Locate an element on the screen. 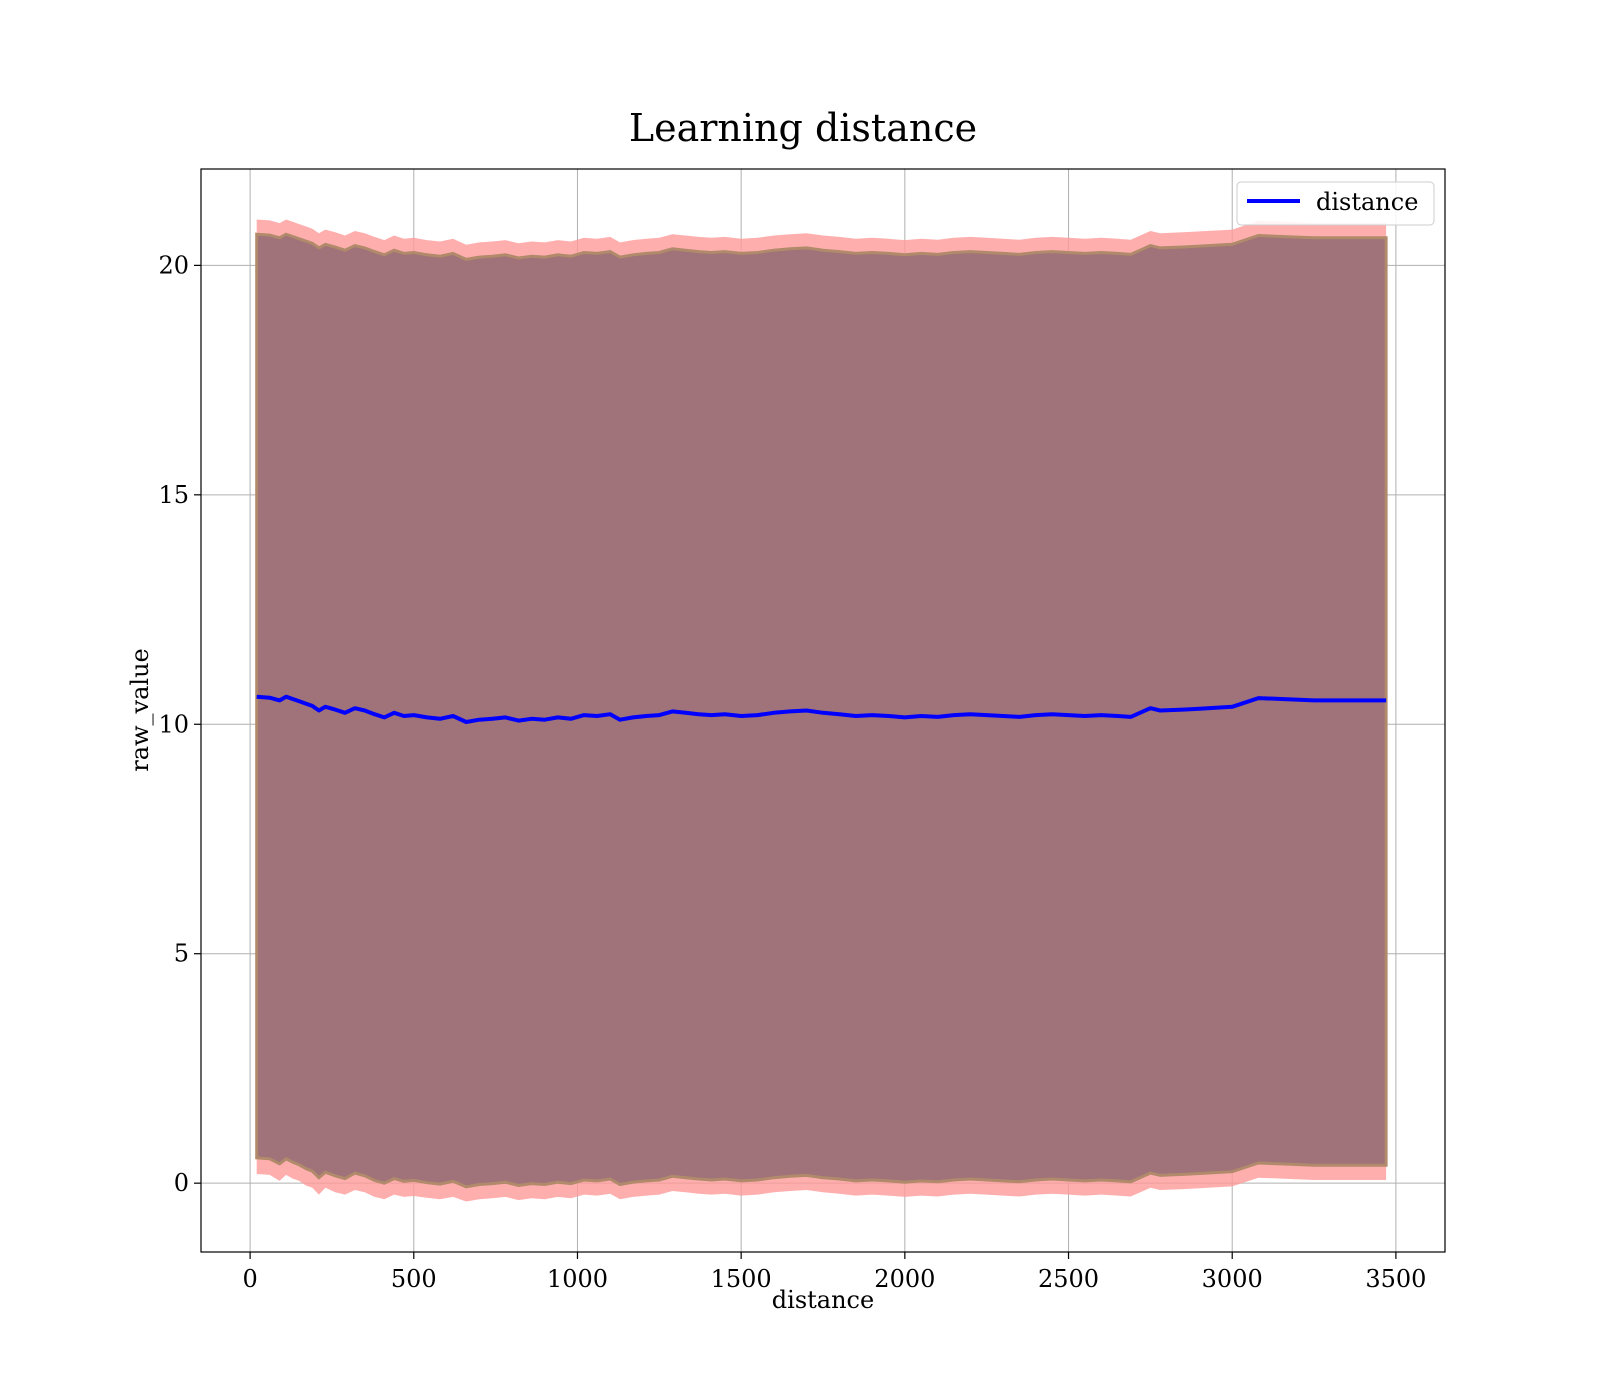 The width and height of the screenshot is (1600, 1400). legend: distance is located at coordinates (1335, 203).